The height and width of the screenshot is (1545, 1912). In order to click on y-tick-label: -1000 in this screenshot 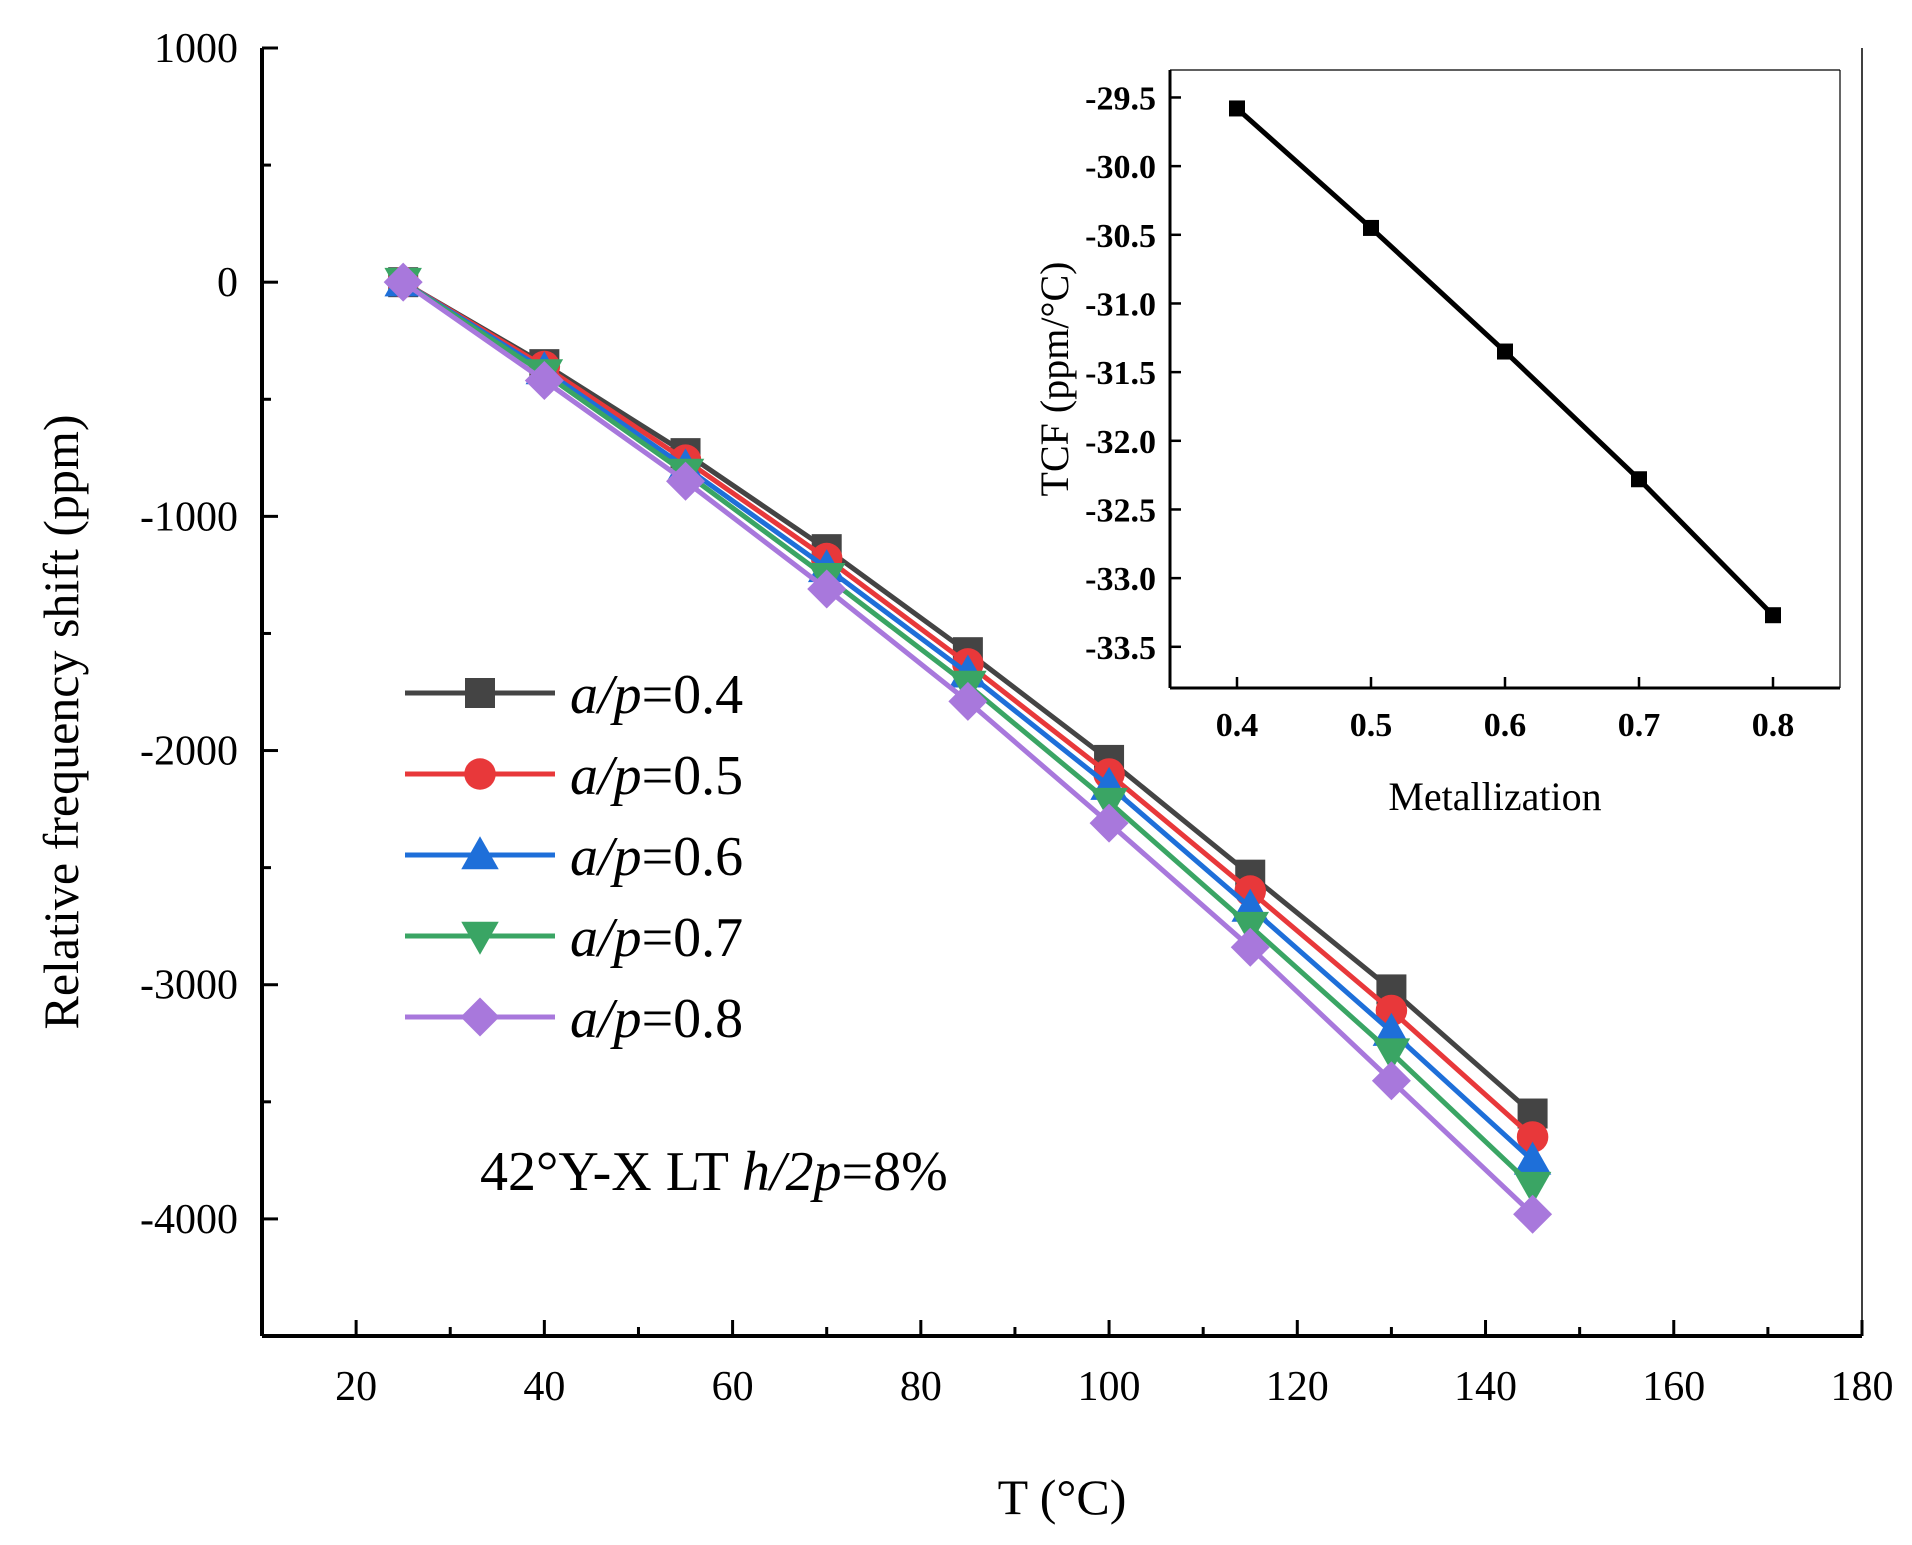, I will do `click(189, 517)`.